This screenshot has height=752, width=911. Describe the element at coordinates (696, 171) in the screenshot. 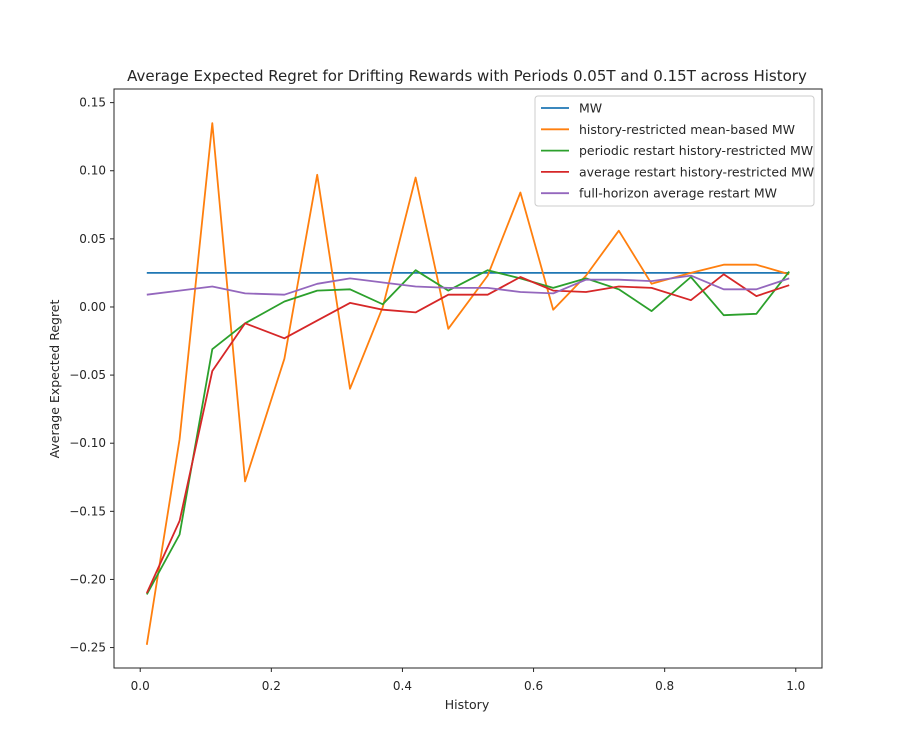

I see `legend-label-4: average restart history-restricted MW` at that location.